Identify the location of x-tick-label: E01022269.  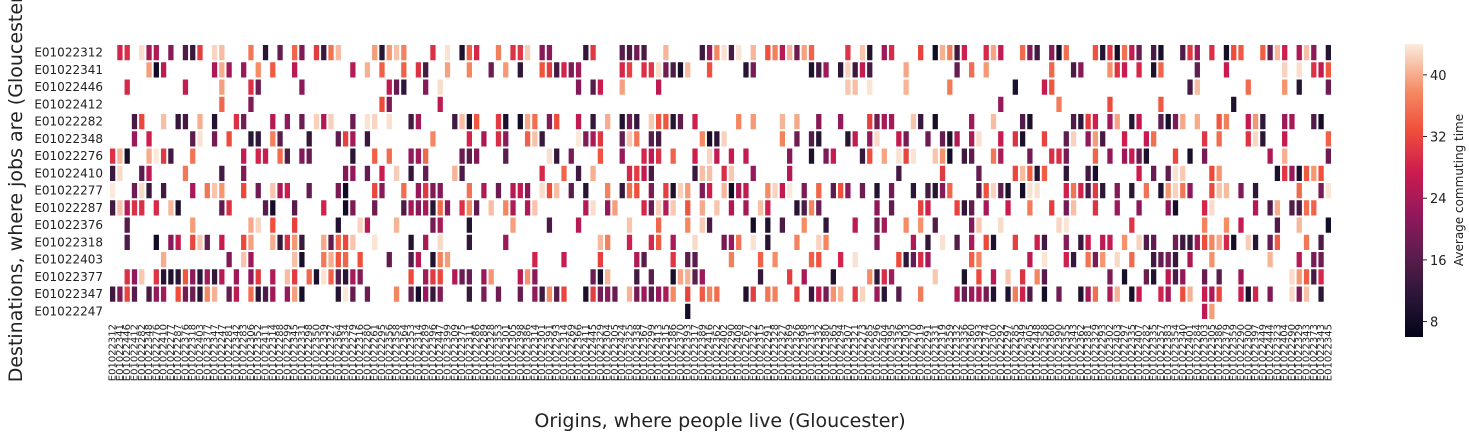
(571, 352).